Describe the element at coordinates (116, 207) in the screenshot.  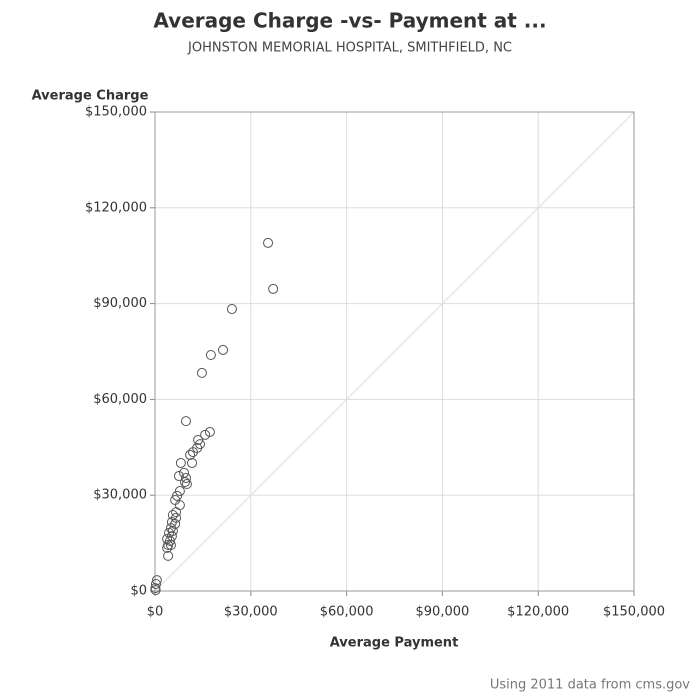
I see `y-tick-label: $120,000` at that location.